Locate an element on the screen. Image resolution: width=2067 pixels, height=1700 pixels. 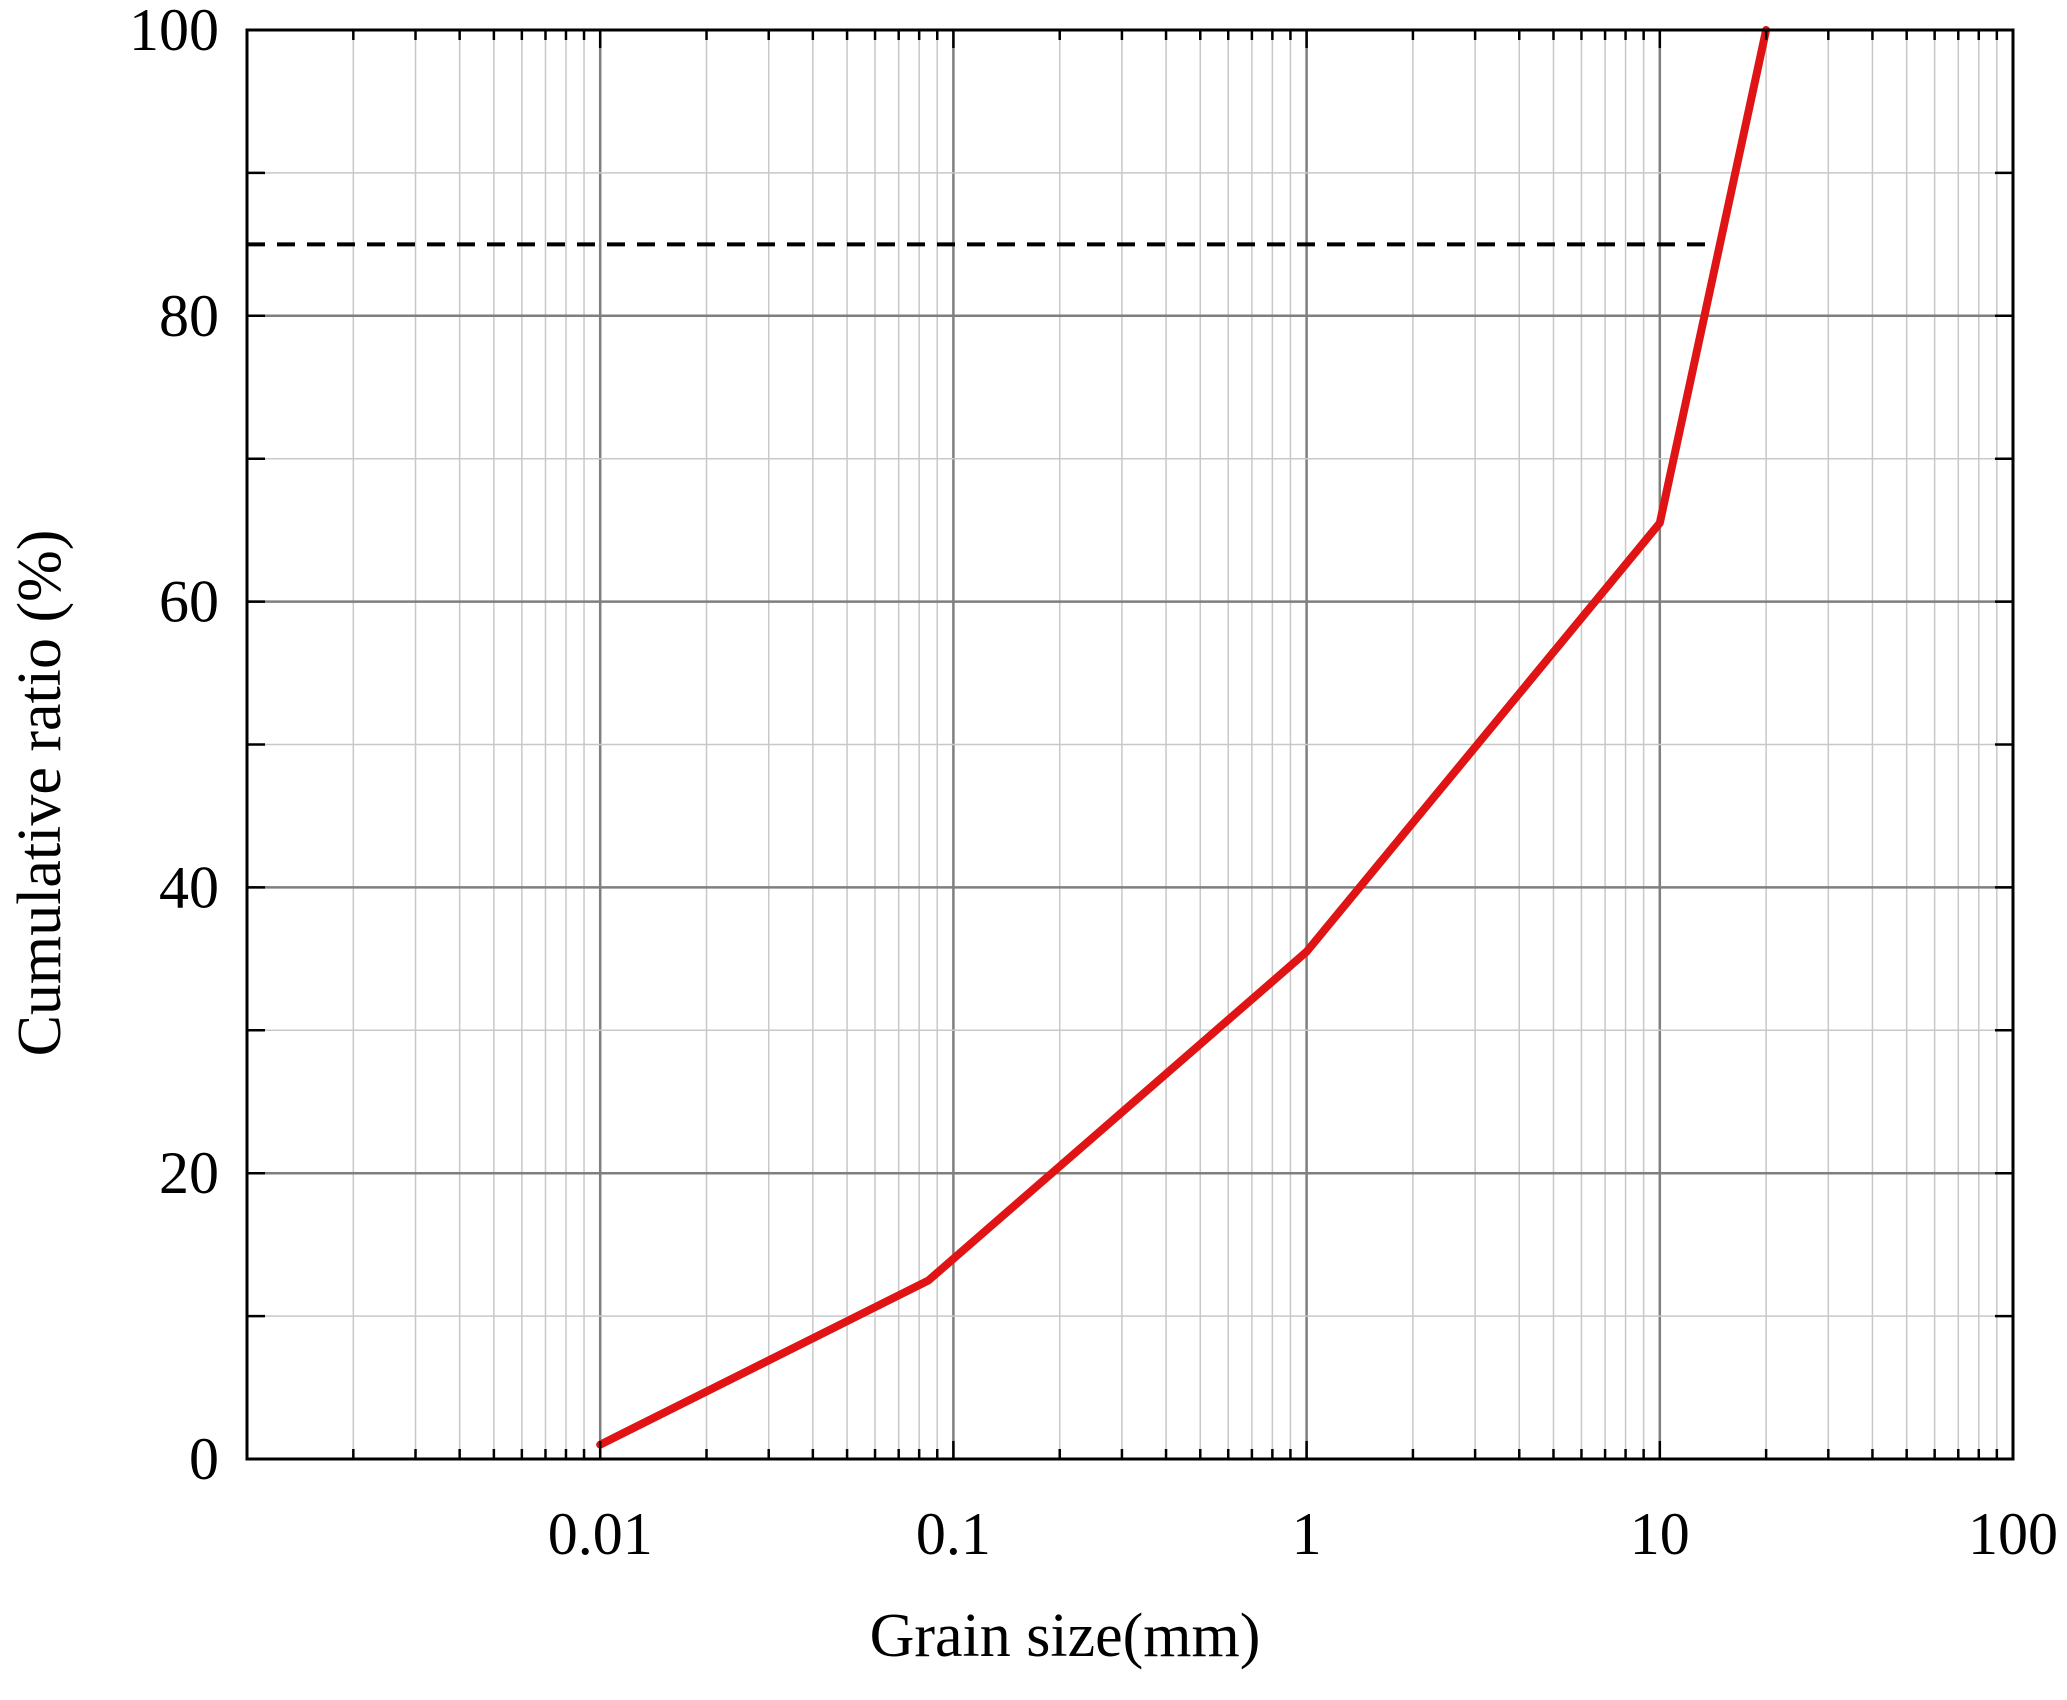
y-tick-label: 40 is located at coordinates (189, 887).